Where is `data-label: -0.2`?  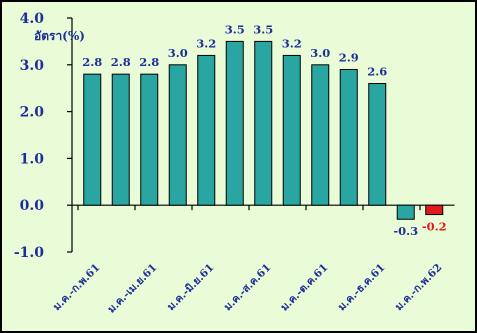
data-label: -0.2 is located at coordinates (434, 227).